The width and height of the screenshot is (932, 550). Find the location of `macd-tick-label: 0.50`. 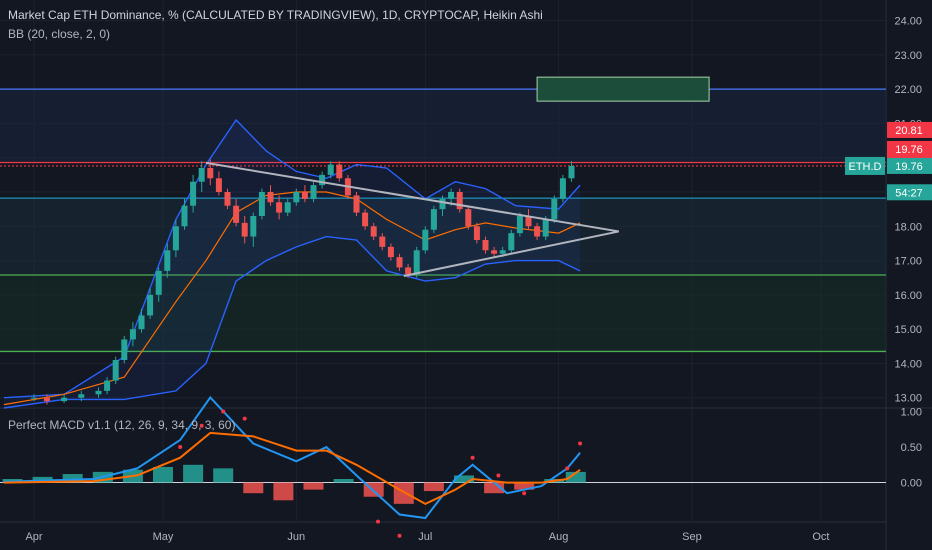

macd-tick-label: 0.50 is located at coordinates (911, 448).